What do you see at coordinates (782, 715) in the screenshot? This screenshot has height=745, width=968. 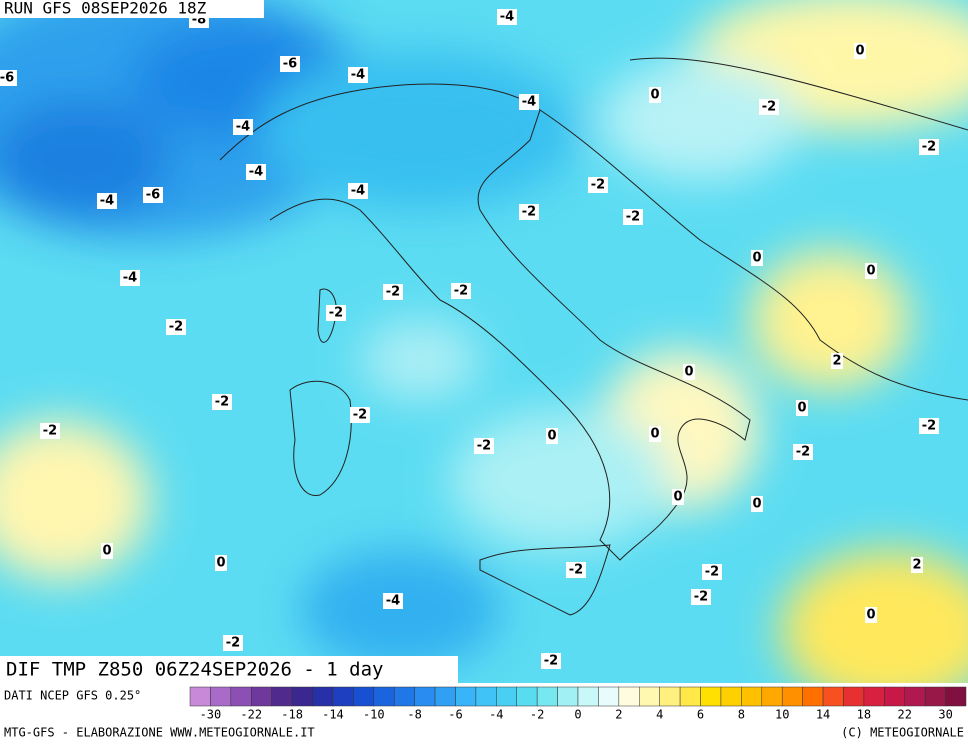 I see `colorbar-label: 10` at bounding box center [782, 715].